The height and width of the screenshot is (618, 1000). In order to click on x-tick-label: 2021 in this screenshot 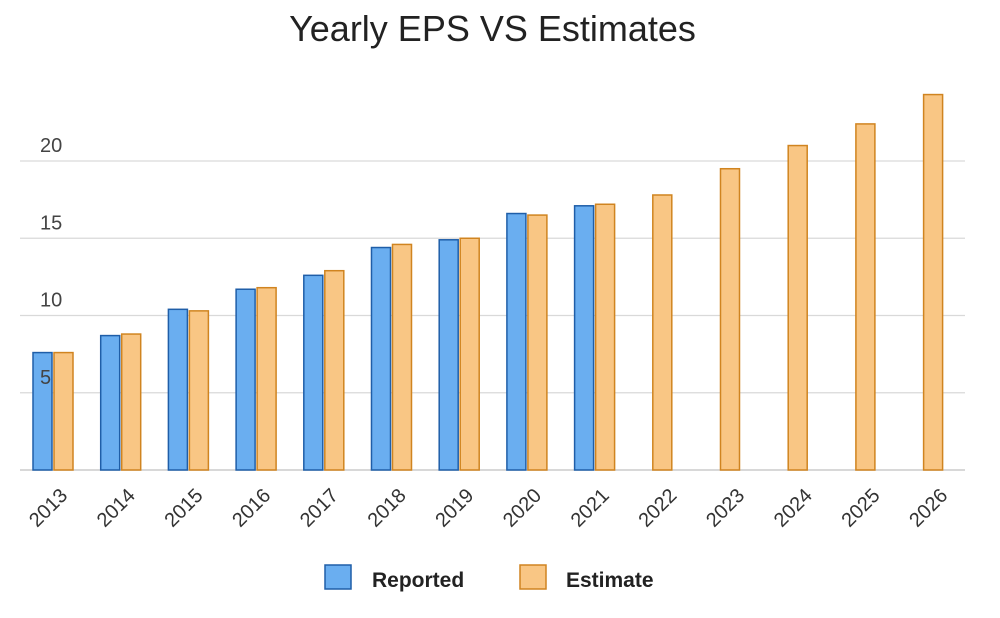, I will do `click(590, 508)`.